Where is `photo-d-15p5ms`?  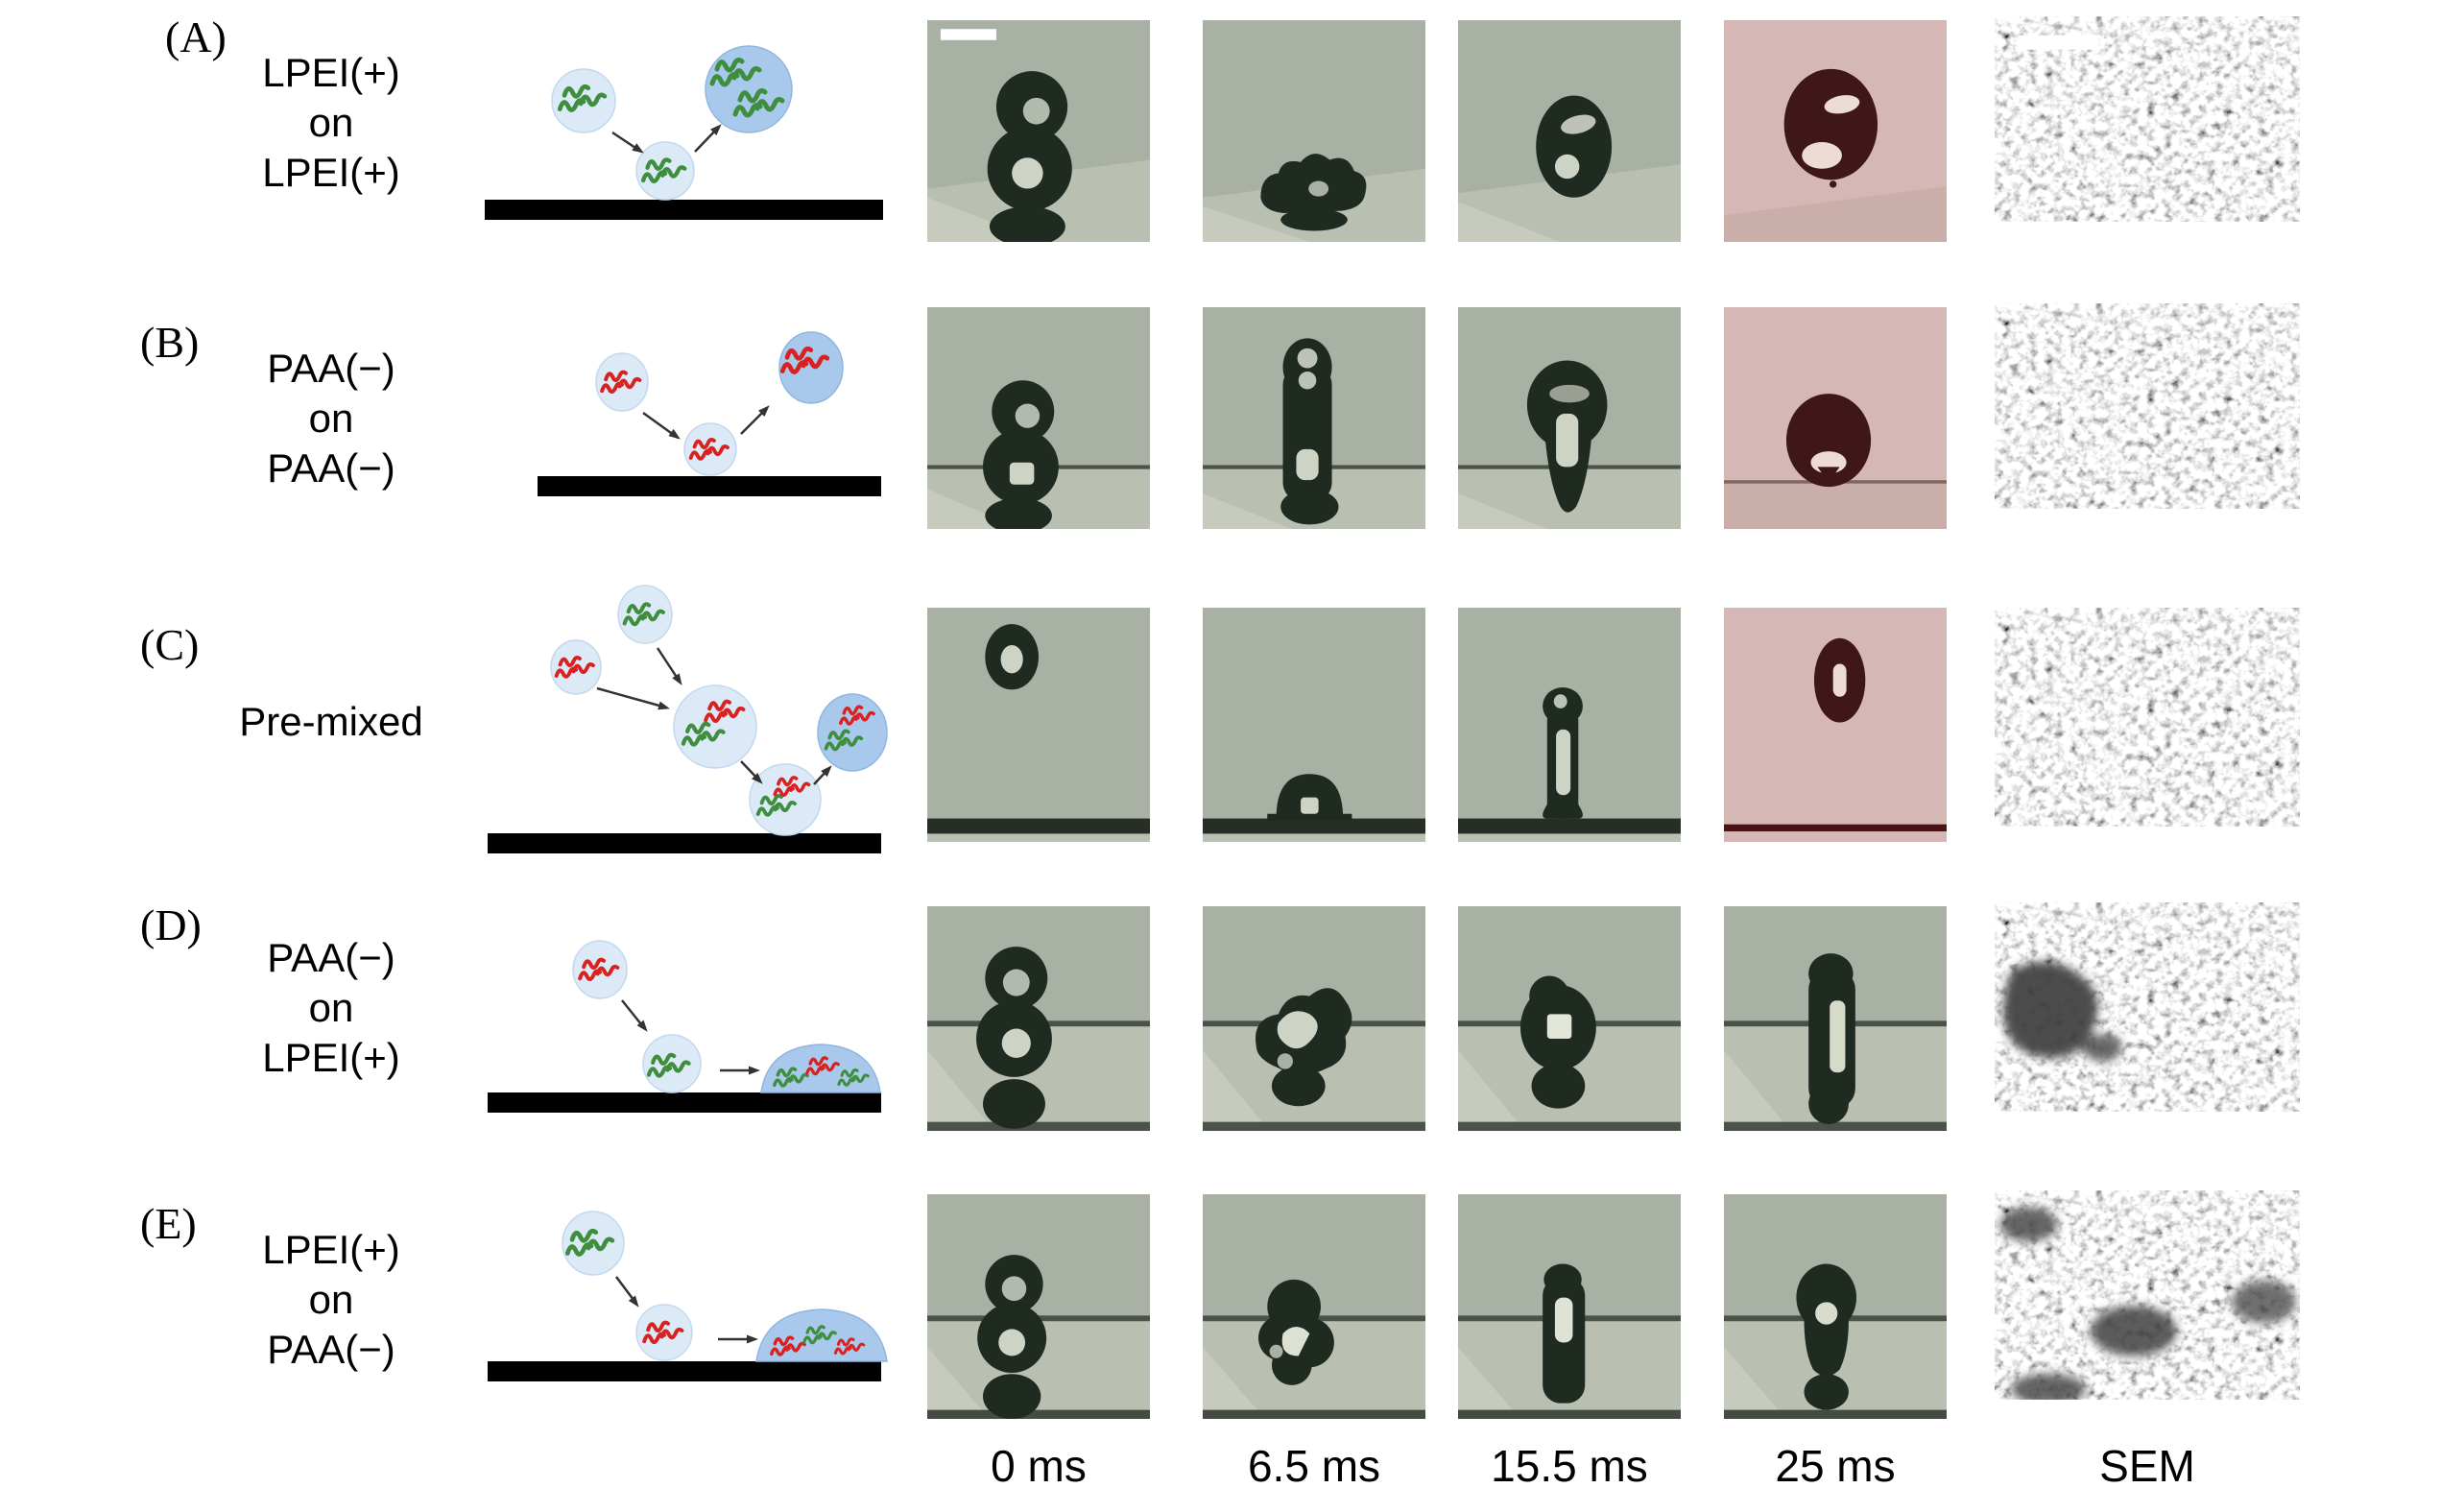
photo-d-15p5ms is located at coordinates (1569, 1018).